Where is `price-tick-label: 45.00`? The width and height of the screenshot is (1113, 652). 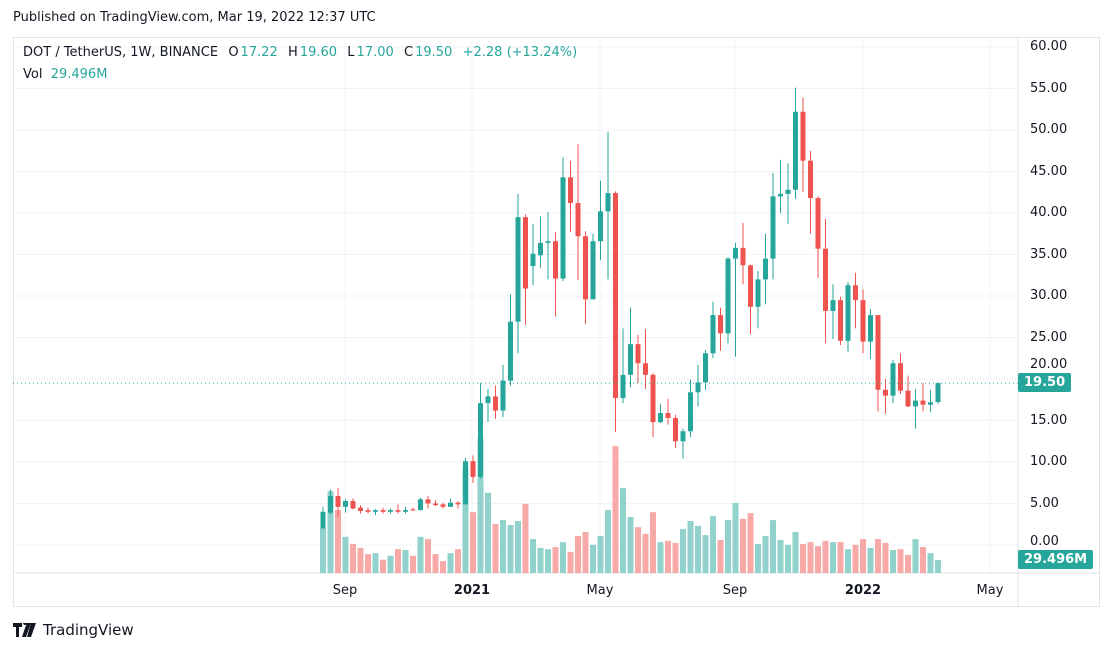
price-tick-label: 45.00 is located at coordinates (1049, 171).